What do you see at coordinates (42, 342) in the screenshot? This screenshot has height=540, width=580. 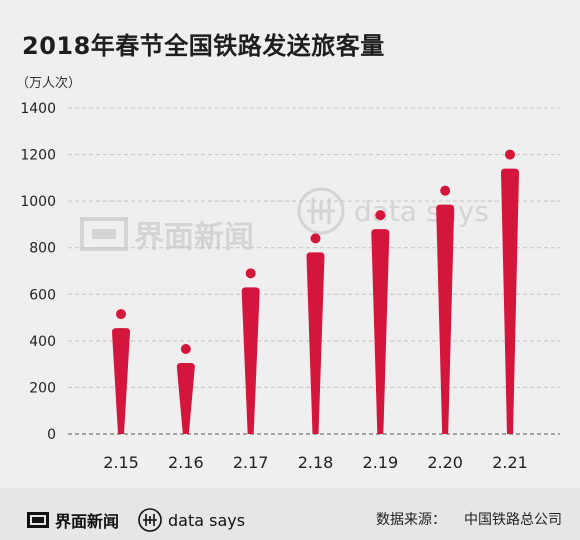 I see `y-tick-label: 400` at bounding box center [42, 342].